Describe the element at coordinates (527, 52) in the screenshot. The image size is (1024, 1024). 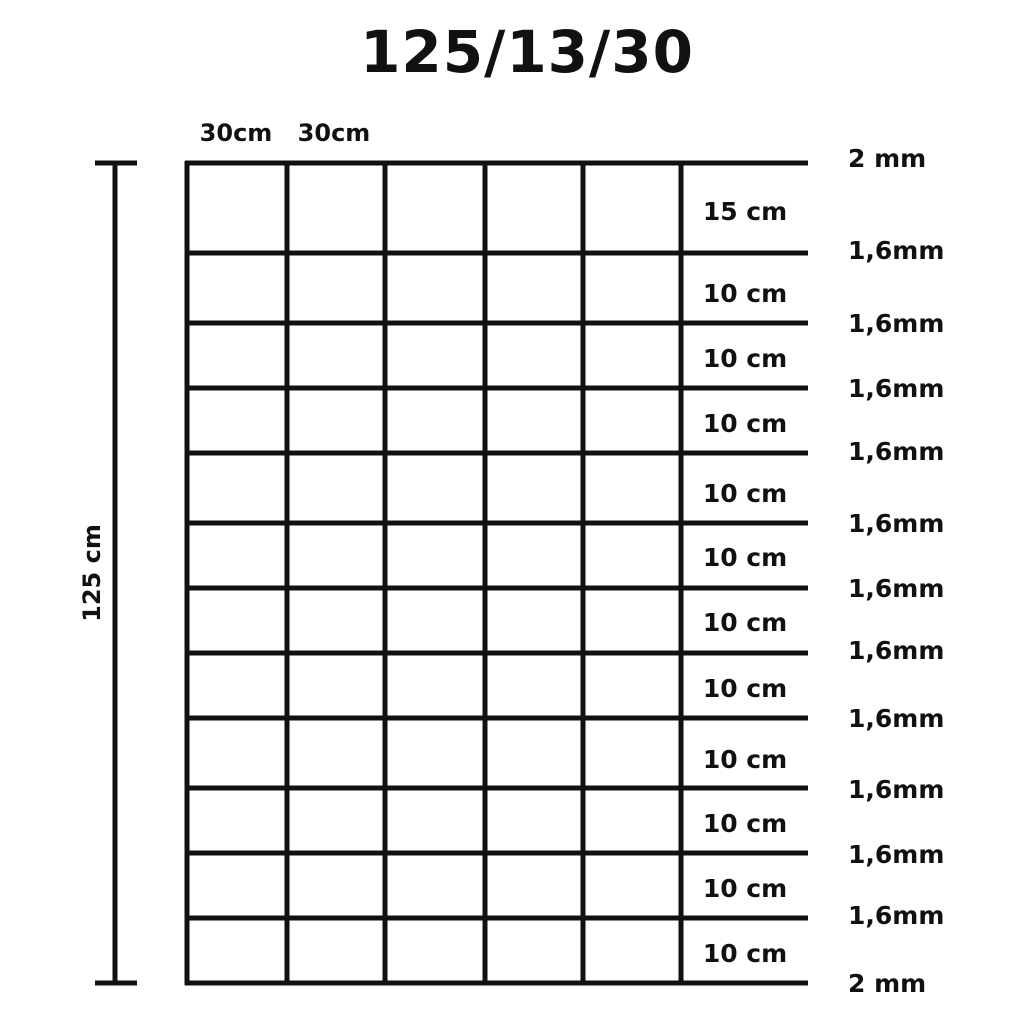
I see `diagram-title: 125/13/30` at that location.